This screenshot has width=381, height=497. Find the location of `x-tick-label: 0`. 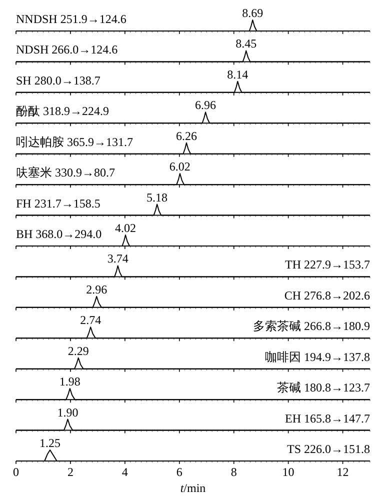

x-tick-label: 0 is located at coordinates (16, 472).